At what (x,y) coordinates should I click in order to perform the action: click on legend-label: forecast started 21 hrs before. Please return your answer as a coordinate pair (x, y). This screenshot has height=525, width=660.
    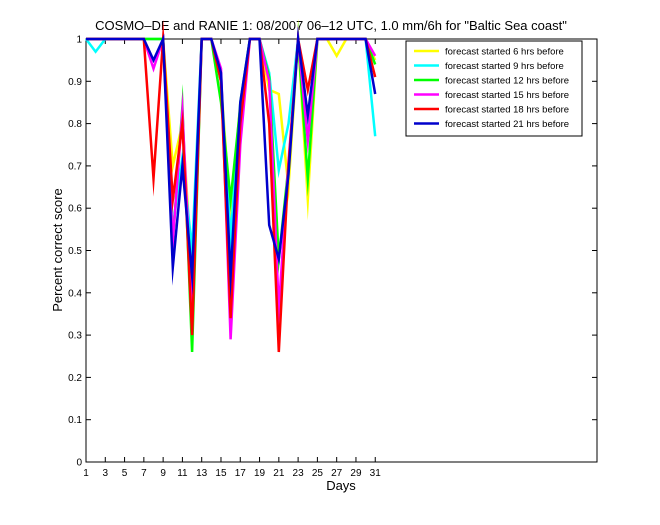
    Looking at the image, I should click on (507, 124).